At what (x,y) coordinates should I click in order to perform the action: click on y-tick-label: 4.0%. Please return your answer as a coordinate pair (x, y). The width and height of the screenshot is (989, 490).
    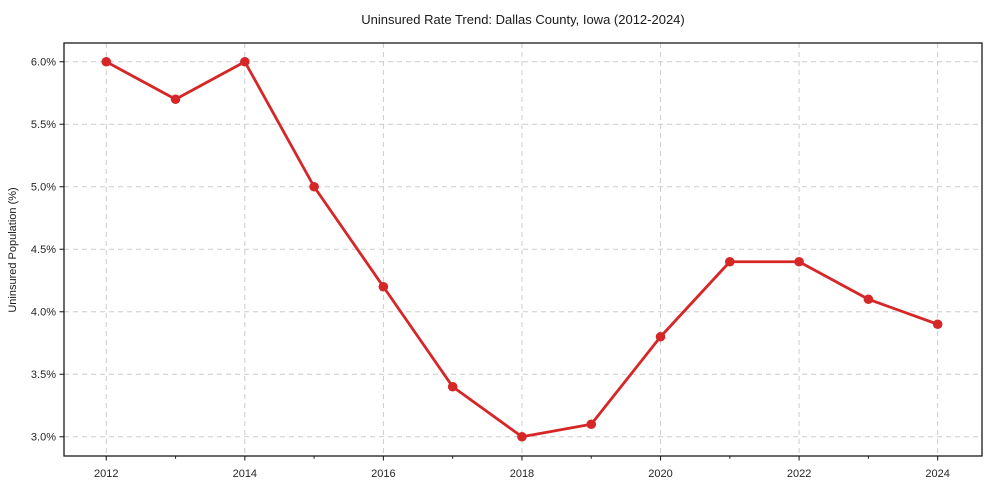
    Looking at the image, I should click on (43, 312).